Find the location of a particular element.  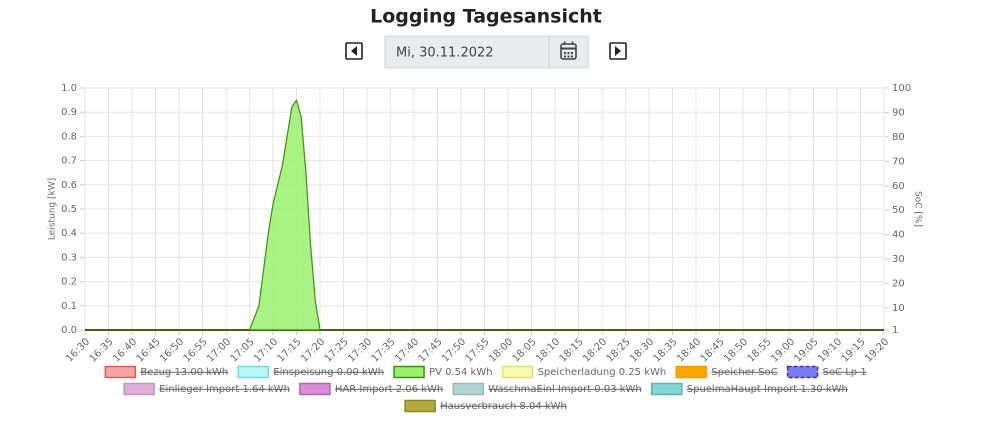

y-tick-label: 0.3 is located at coordinates (69, 257).